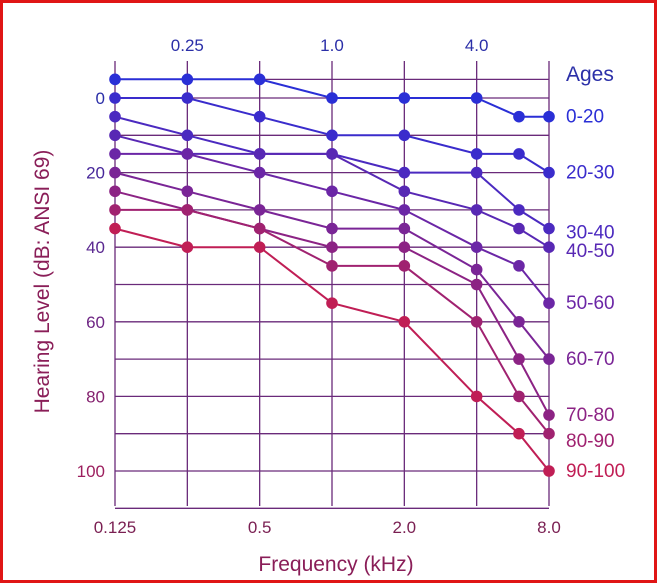  What do you see at coordinates (42, 282) in the screenshot?
I see `y-axis-title: Hearing Level (dB: ANSI 69)` at bounding box center [42, 282].